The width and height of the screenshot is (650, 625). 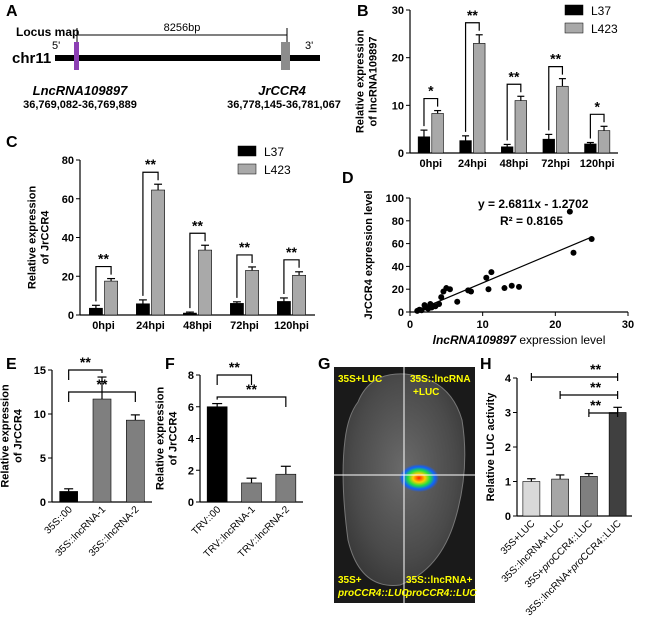 What do you see at coordinates (40, 371) in the screenshot?
I see `y-tick-label: 15` at bounding box center [40, 371].